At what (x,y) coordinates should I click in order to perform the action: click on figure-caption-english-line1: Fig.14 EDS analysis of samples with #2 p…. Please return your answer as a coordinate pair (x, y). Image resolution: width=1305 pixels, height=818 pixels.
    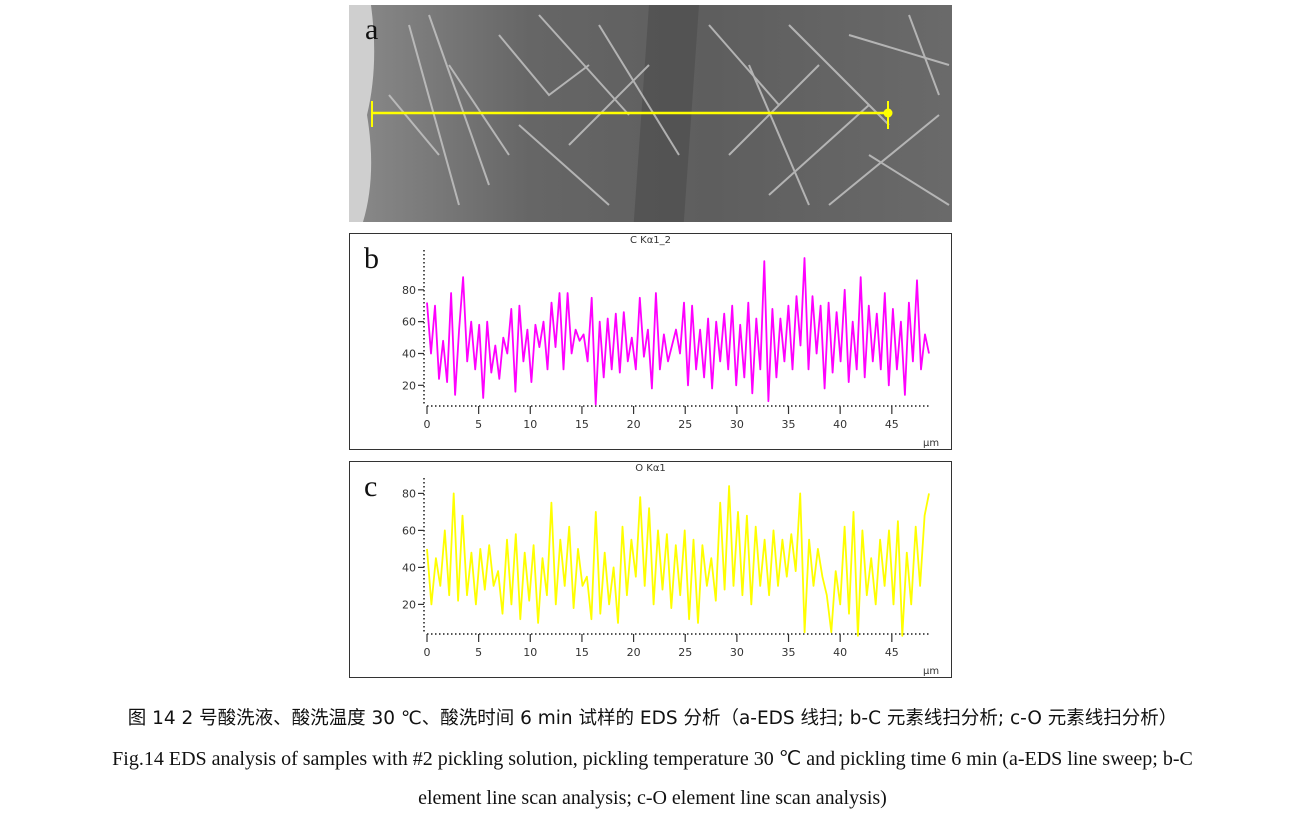
    Looking at the image, I should click on (652, 759).